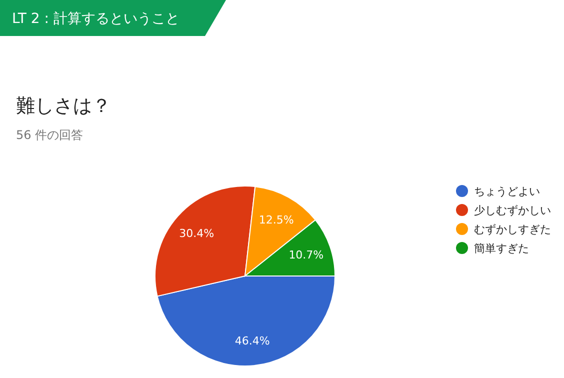 The height and width of the screenshot is (378, 564). Describe the element at coordinates (512, 229) in the screenshot. I see `legend-label: むずかしすぎた` at that location.